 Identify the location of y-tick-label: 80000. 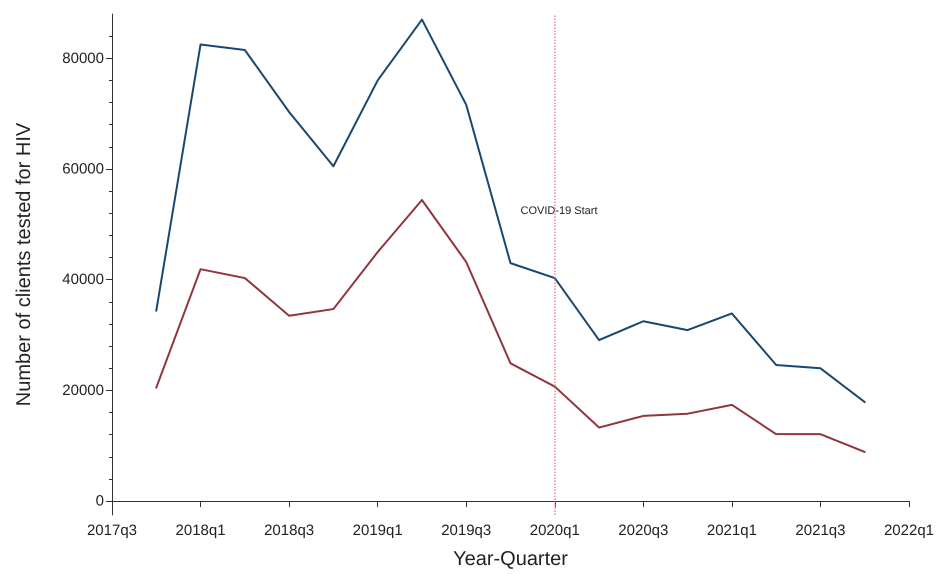
(83, 58).